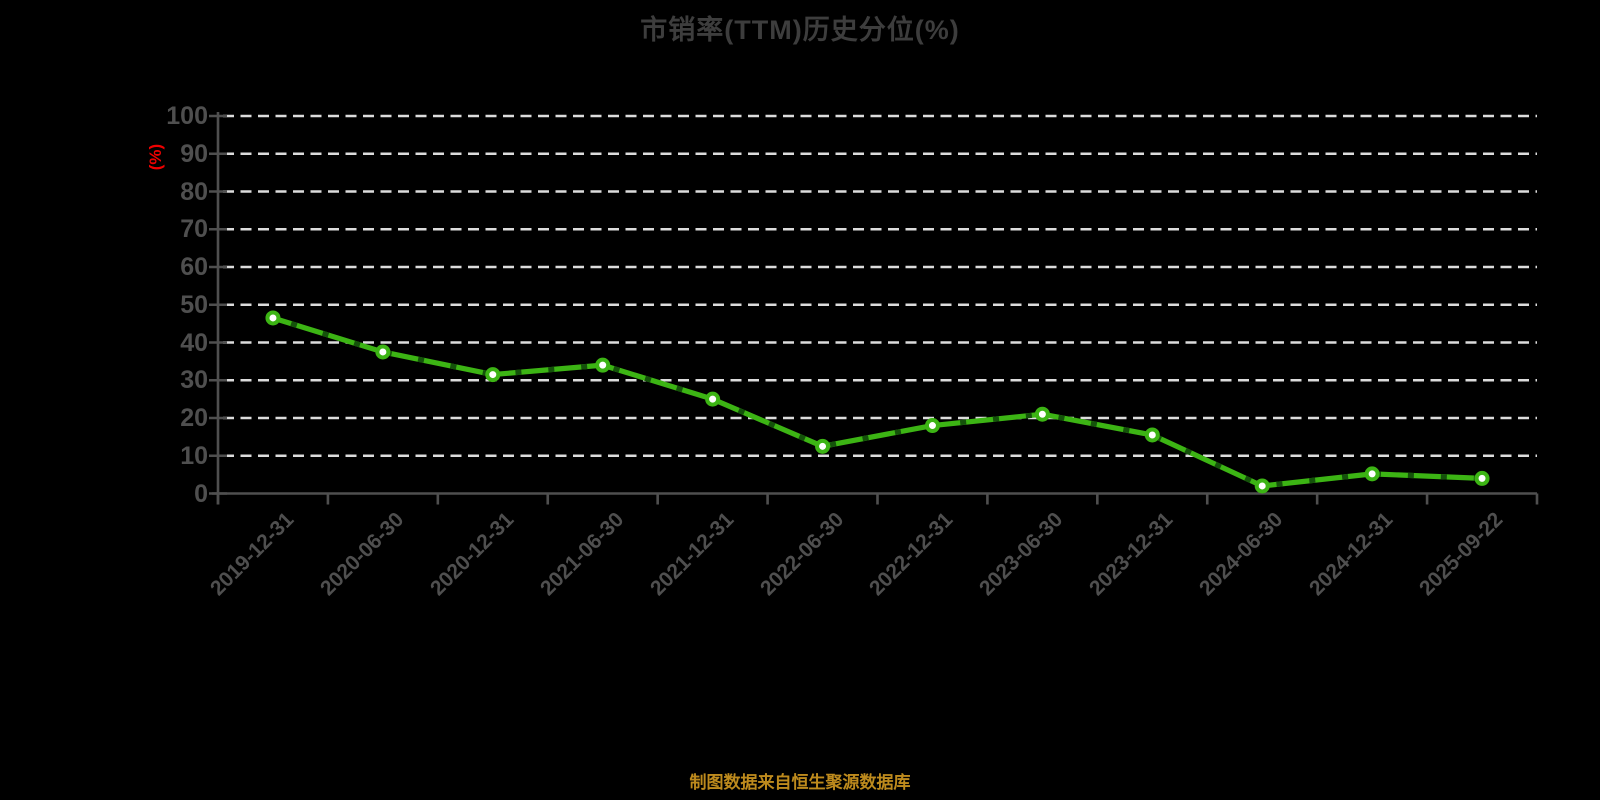 Image resolution: width=1600 pixels, height=800 pixels. What do you see at coordinates (194, 191) in the screenshot?
I see `y-axis-label: 80` at bounding box center [194, 191].